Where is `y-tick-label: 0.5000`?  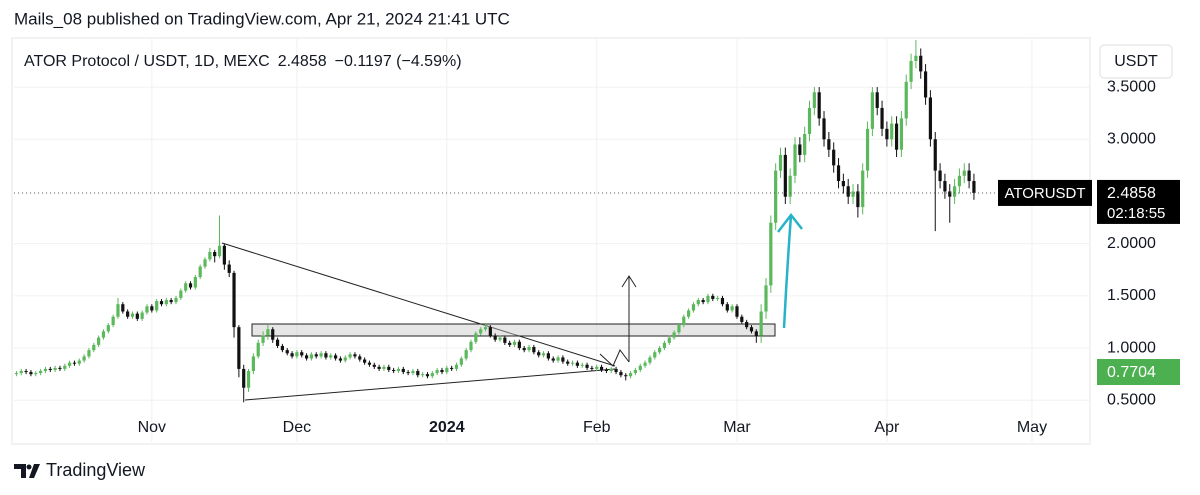 y-tick-label: 0.5000 is located at coordinates (1131, 399).